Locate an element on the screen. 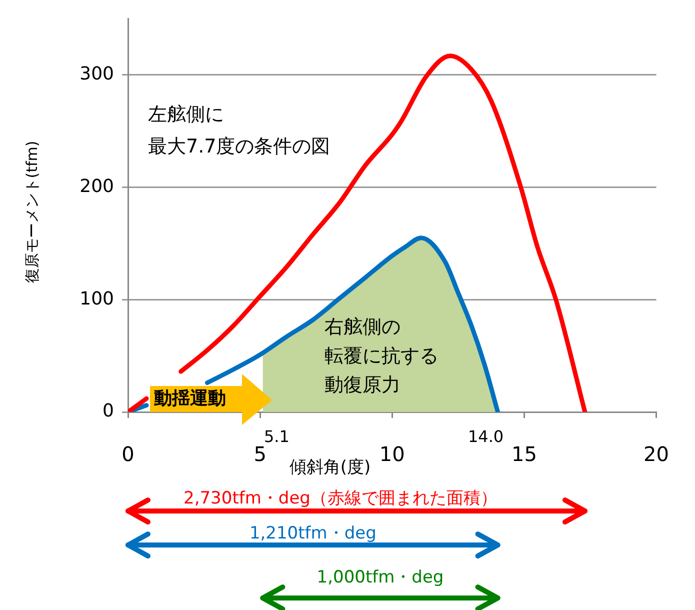  x-tick-label: 20 is located at coordinates (656, 454).